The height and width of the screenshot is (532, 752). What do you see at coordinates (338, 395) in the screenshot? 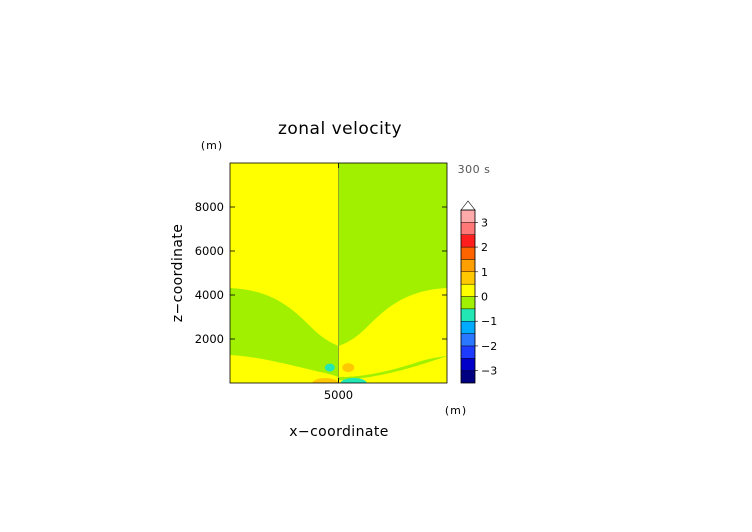
I see `x-tick-label: 5000` at bounding box center [338, 395].